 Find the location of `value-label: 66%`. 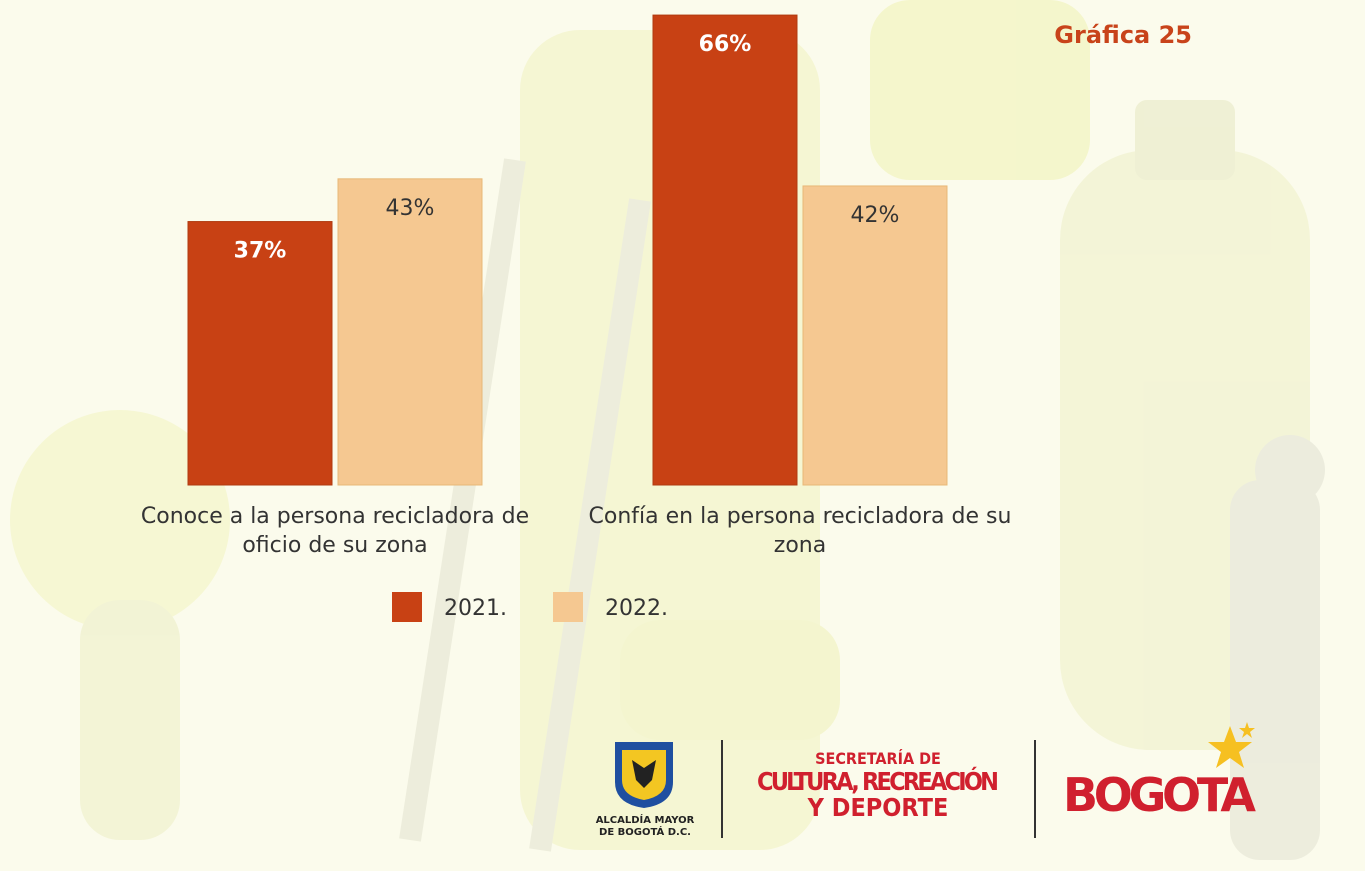

value-label: 66% is located at coordinates (725, 44).